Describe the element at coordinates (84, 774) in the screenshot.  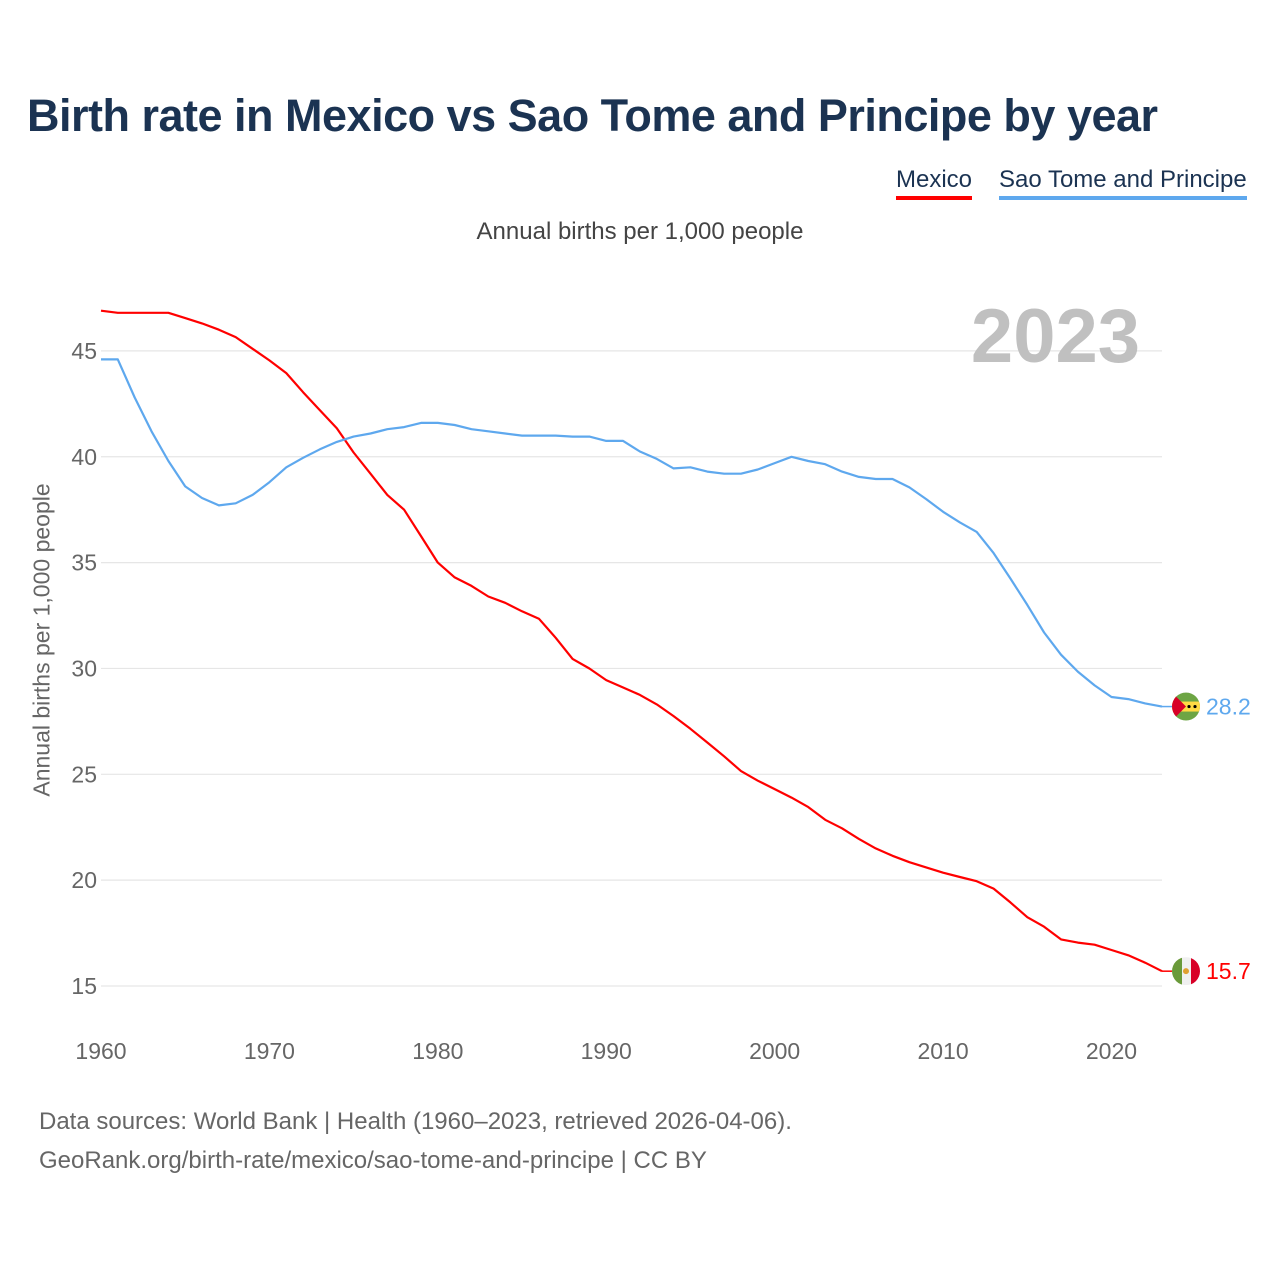
I see `y-tick-label: 25` at that location.